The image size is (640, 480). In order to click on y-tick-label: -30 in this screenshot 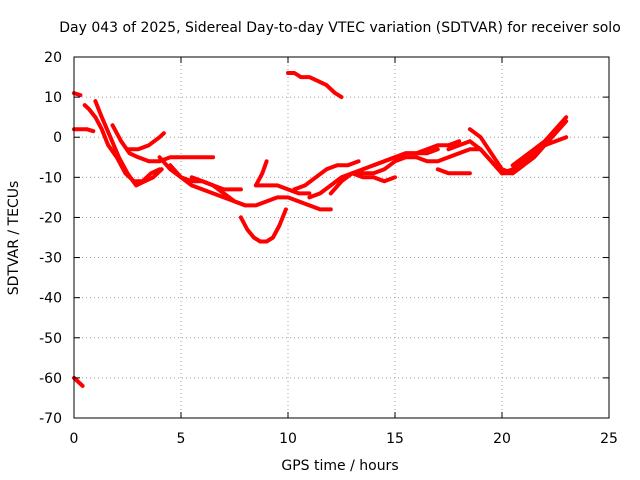, I will do `click(50, 259)`.